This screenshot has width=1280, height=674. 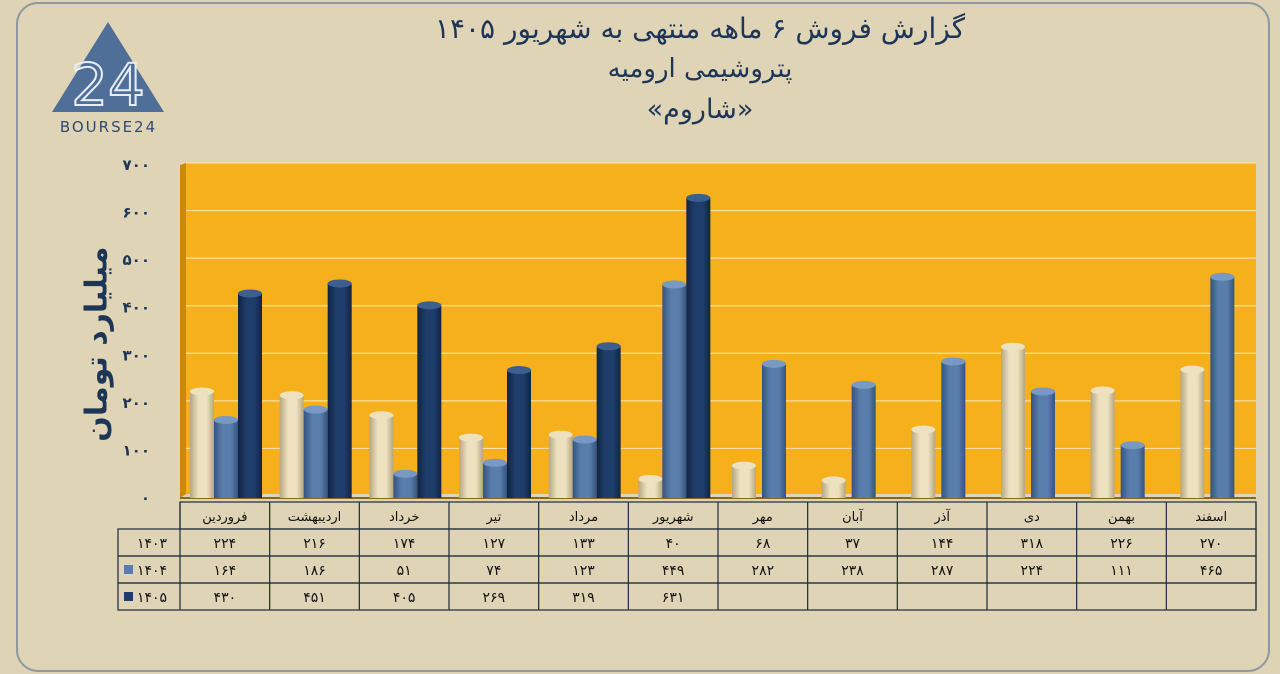 What do you see at coordinates (225, 571) in the screenshot?
I see `data-label: ۱۶۴` at bounding box center [225, 571].